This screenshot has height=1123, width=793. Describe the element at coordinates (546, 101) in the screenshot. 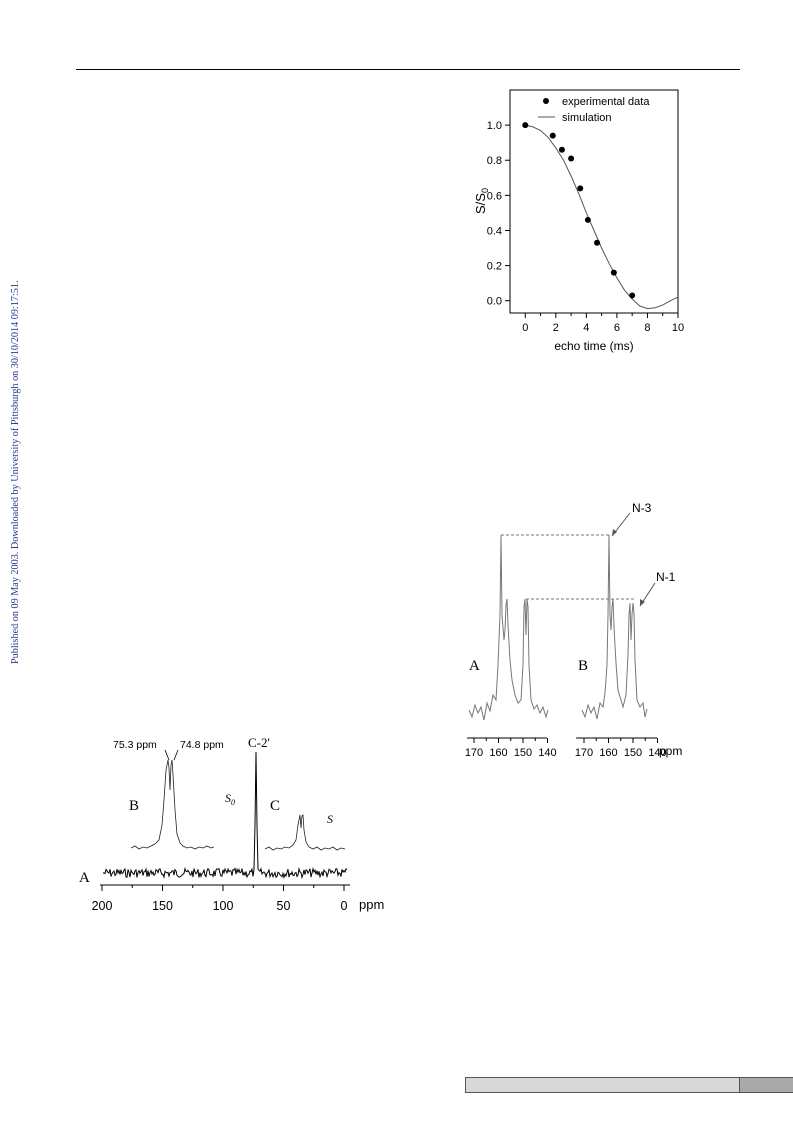

I see `legend-marker-experimental` at that location.